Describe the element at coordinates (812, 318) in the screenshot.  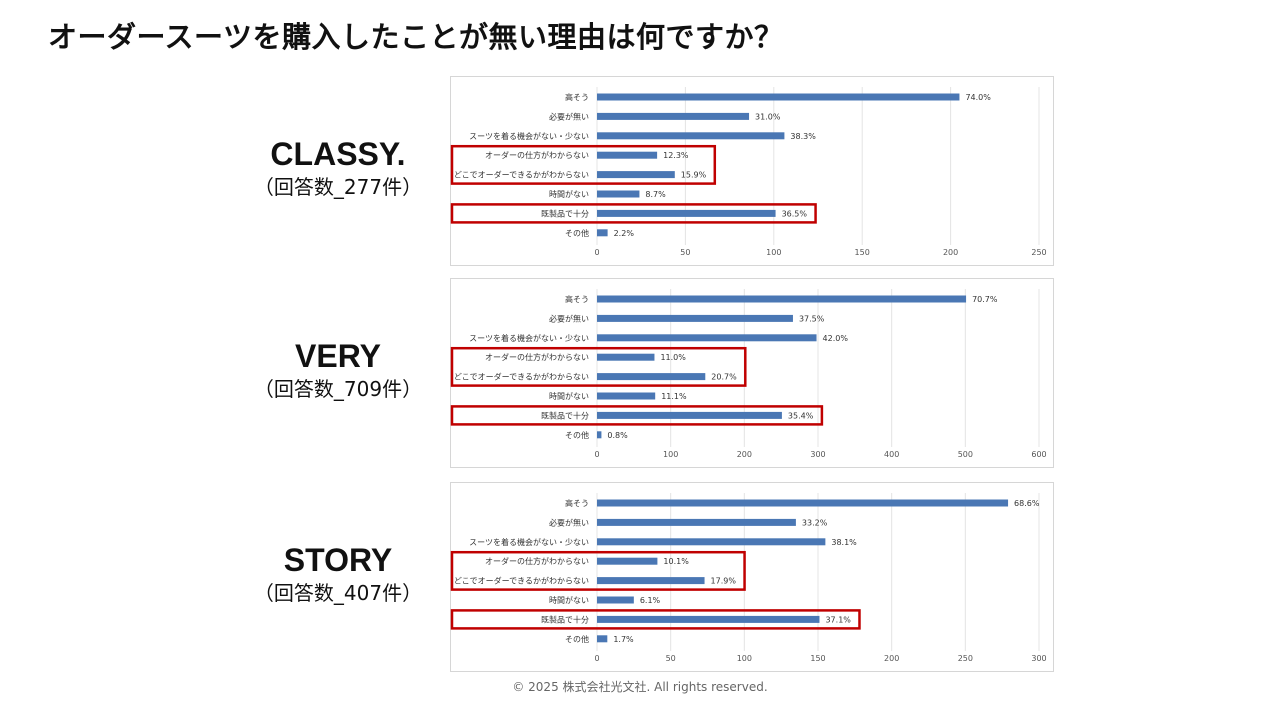
I see `data-label: 37.5%` at that location.